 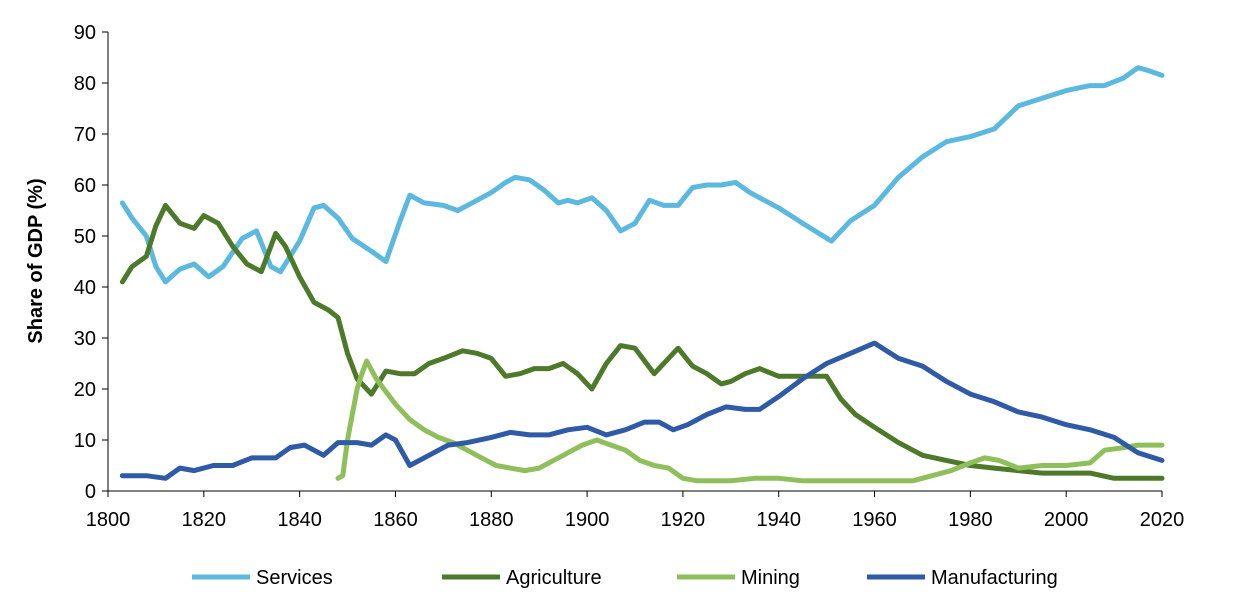 I want to click on x-tick-label: 2000, so click(x=1066, y=520).